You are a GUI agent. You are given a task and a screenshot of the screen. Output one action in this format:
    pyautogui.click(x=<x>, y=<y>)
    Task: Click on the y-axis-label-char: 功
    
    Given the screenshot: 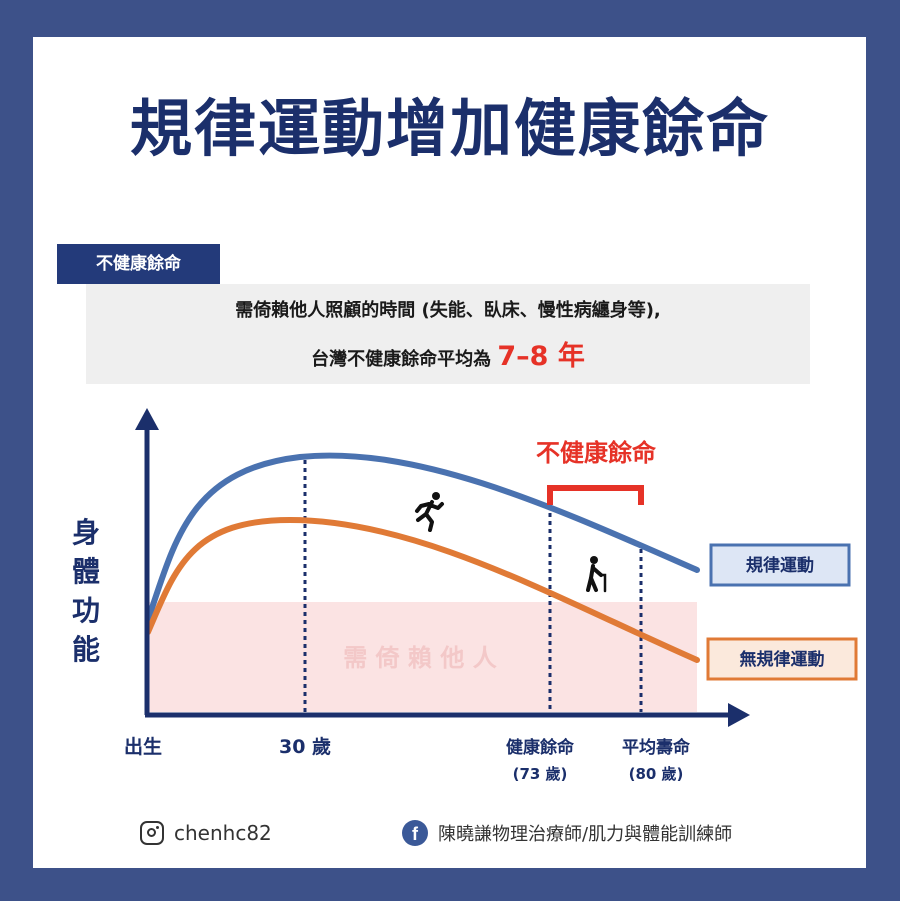 What is the action you would take?
    pyautogui.click(x=86, y=610)
    